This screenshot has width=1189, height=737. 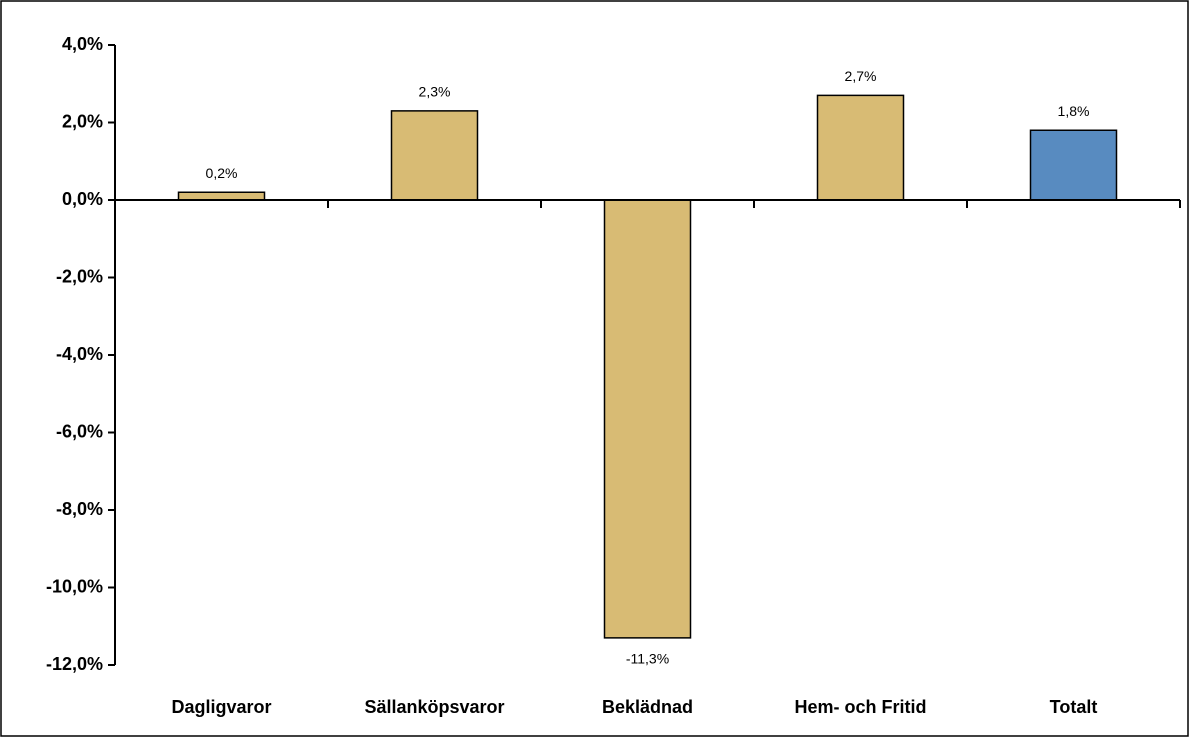 I want to click on y-tick-label: -4,0%, so click(x=79, y=354).